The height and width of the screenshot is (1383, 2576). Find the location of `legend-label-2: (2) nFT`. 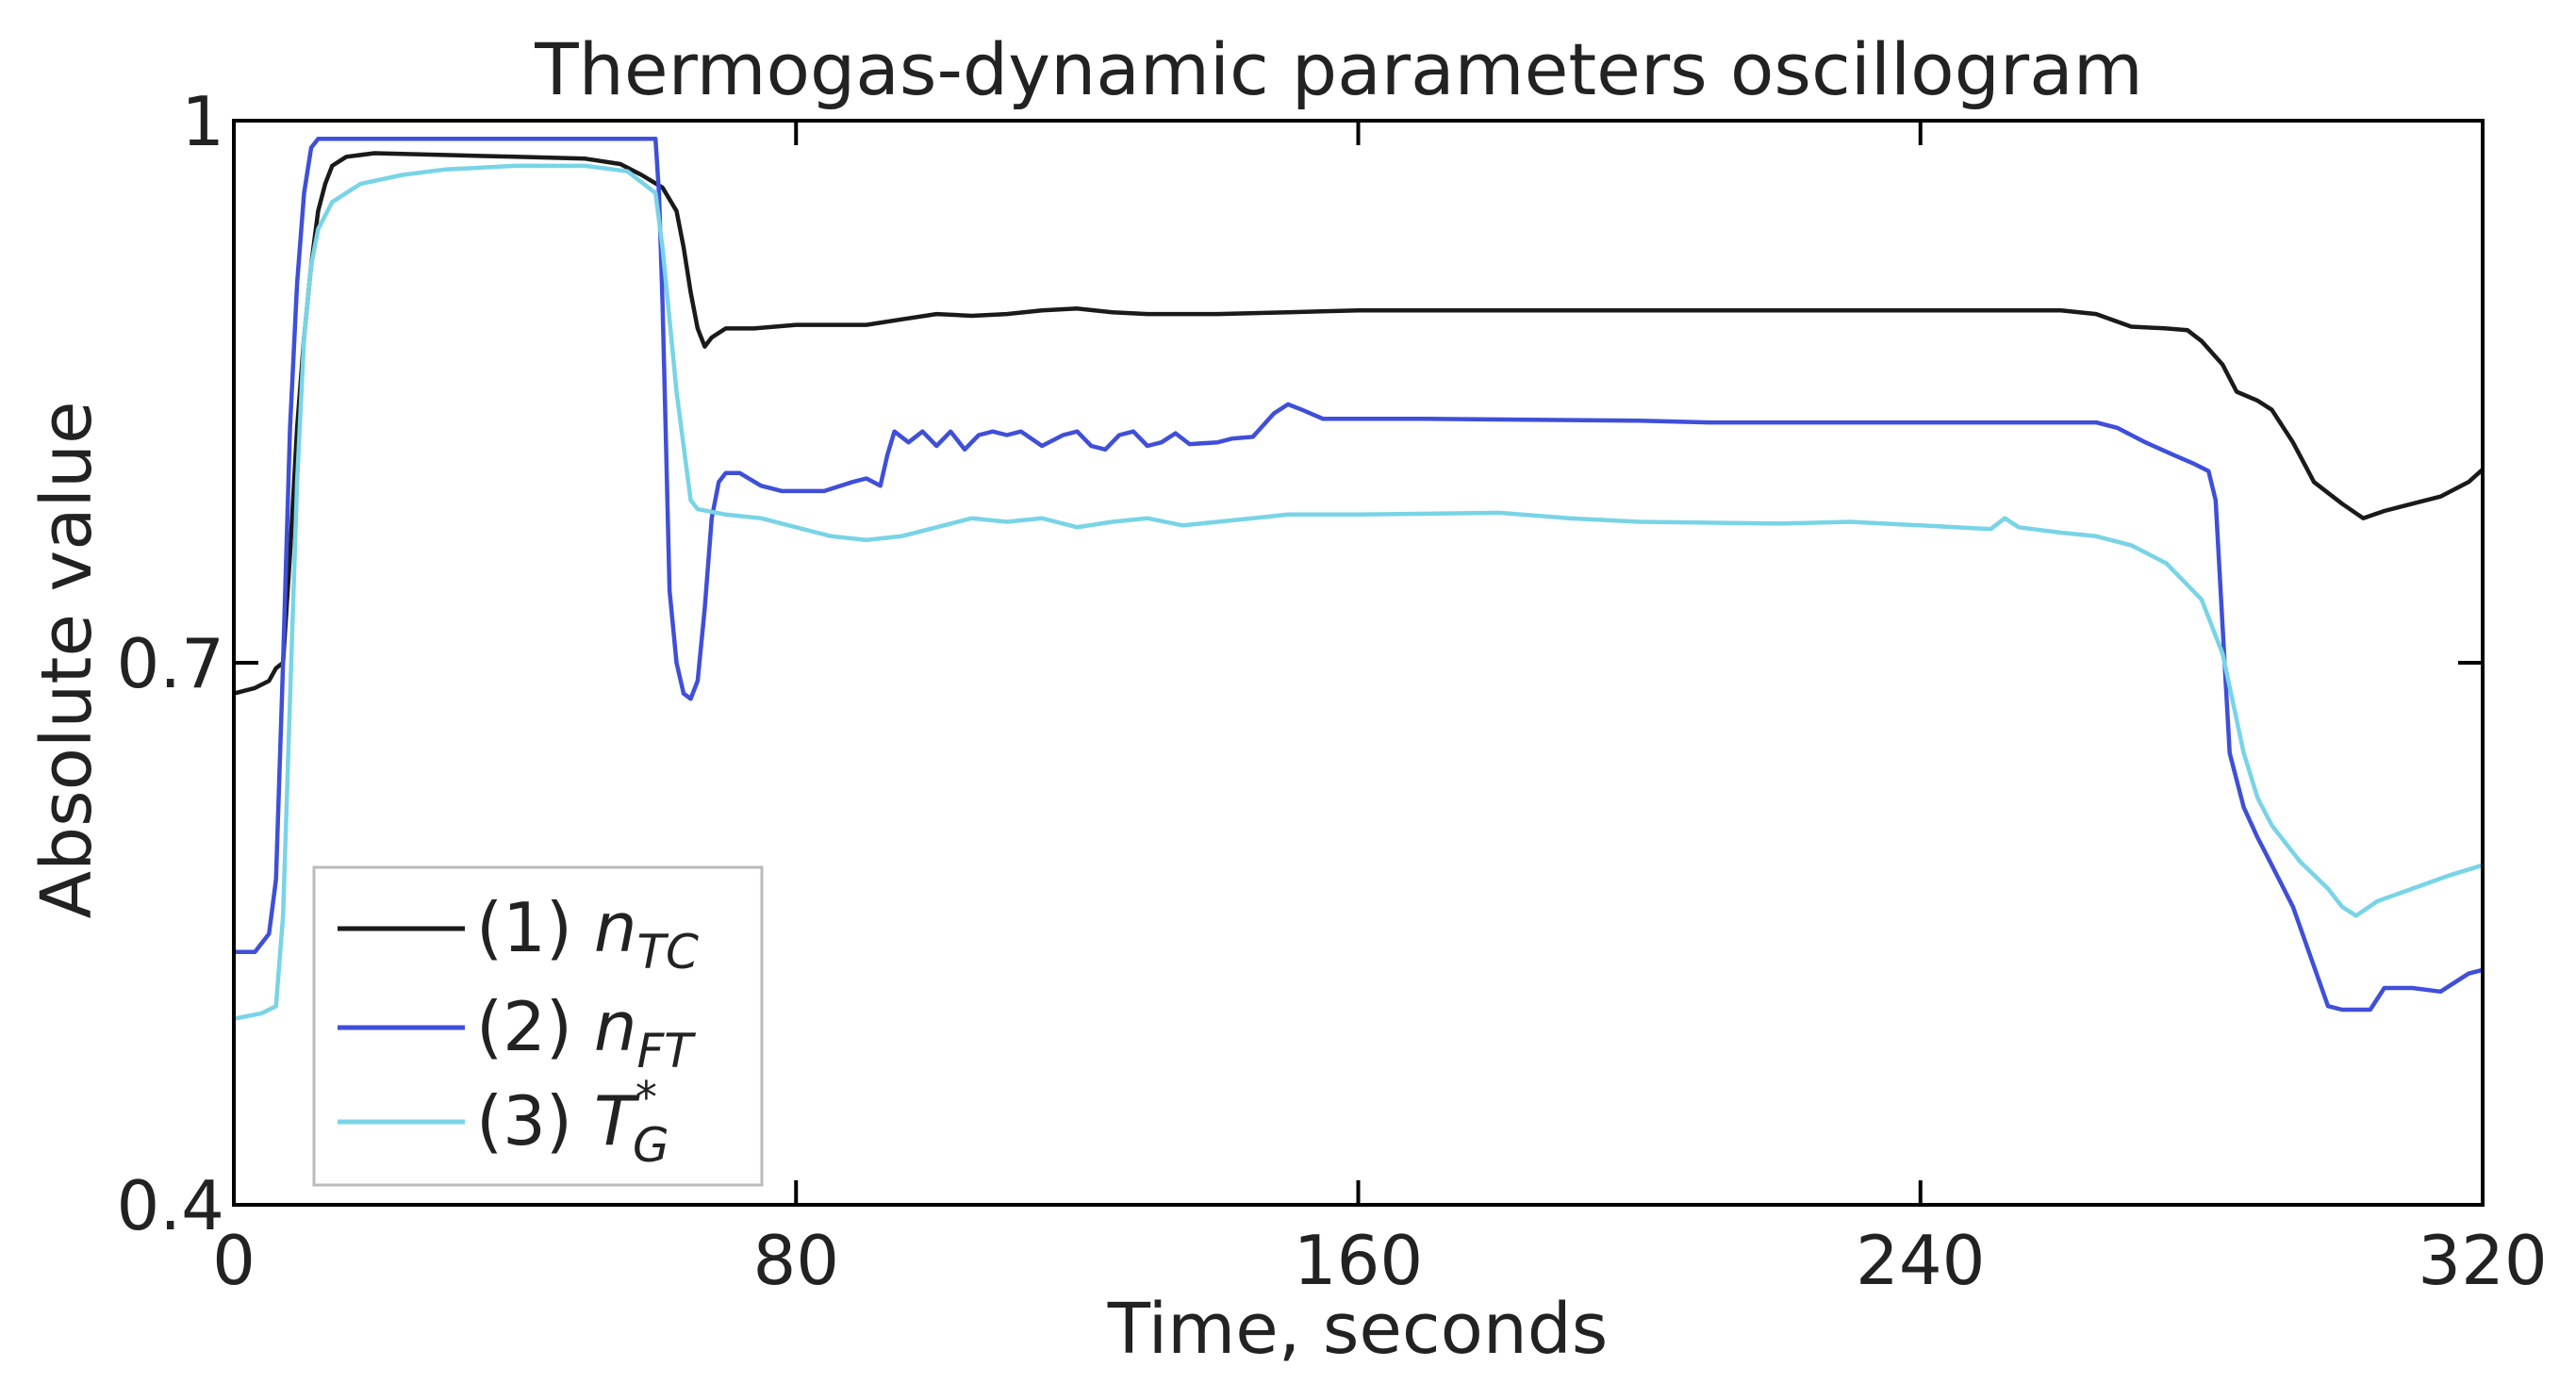

legend-label-2: (2) nFT is located at coordinates (586, 1032).